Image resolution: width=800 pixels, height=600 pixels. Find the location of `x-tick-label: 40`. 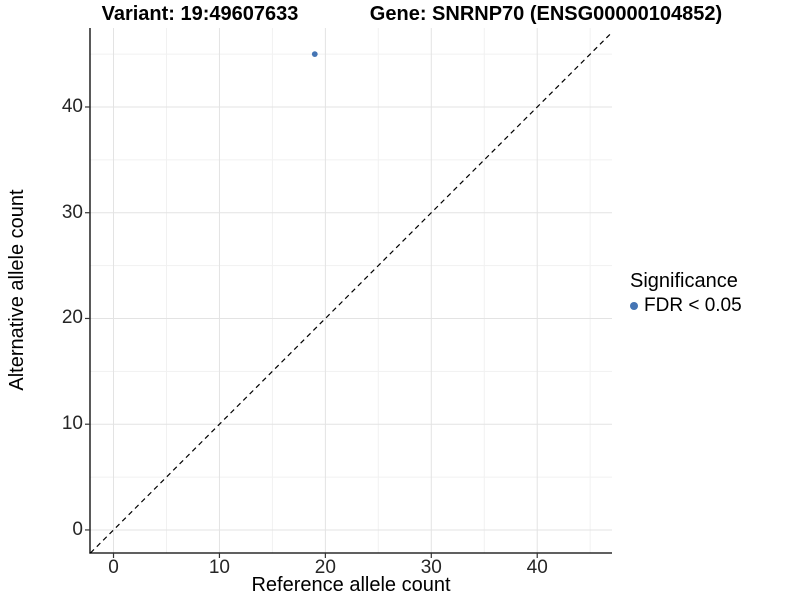

x-tick-label: 40 is located at coordinates (537, 567).